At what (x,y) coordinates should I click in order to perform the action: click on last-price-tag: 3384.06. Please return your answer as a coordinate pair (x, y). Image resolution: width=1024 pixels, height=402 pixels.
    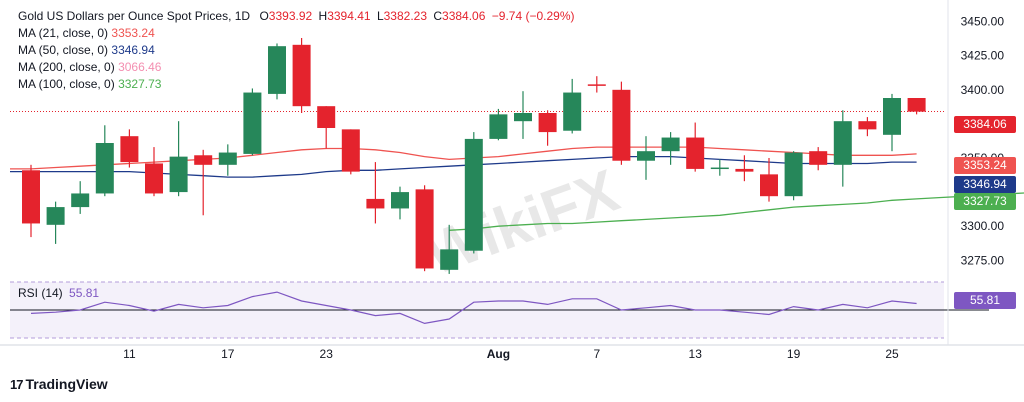
    Looking at the image, I should click on (985, 124).